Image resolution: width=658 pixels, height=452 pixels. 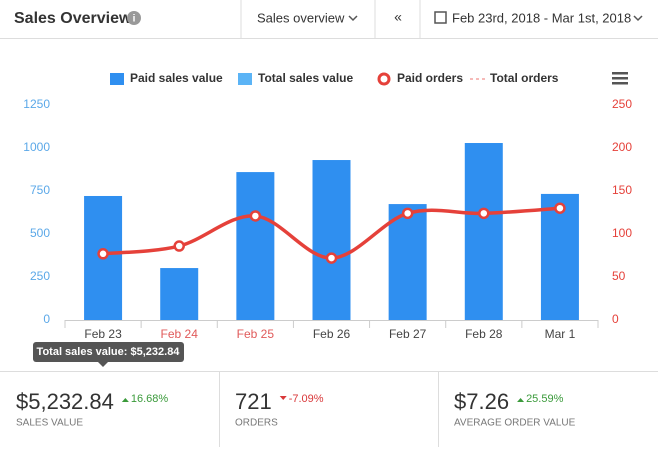 I want to click on stat-change: -7.09%, so click(x=306, y=399).